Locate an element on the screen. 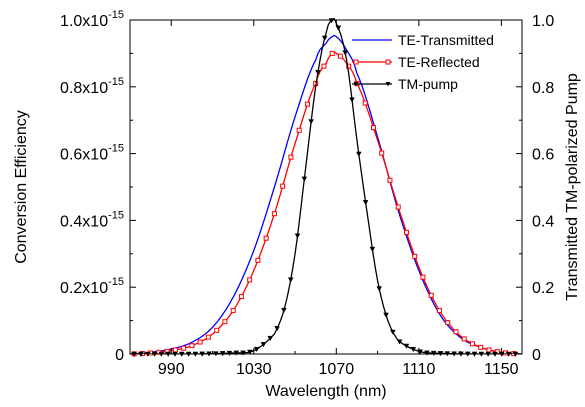  x-tick-label: 1110 is located at coordinates (418, 369).